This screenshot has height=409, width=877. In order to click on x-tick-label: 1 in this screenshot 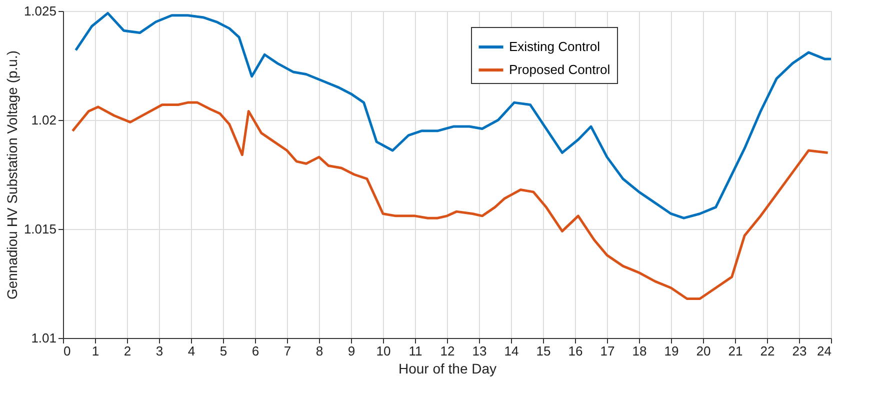, I will do `click(96, 351)`.